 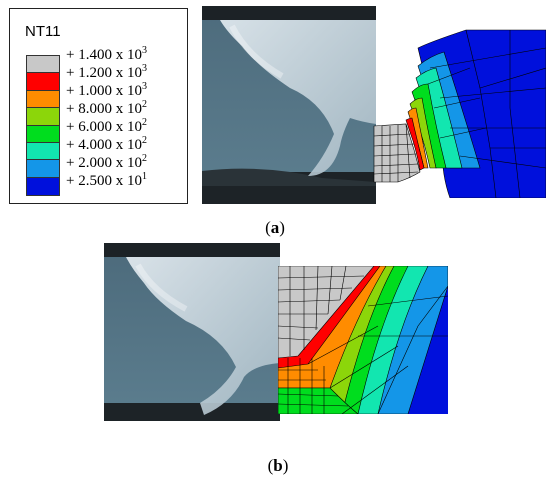 I want to click on legend-color-bar, so click(x=43, y=125).